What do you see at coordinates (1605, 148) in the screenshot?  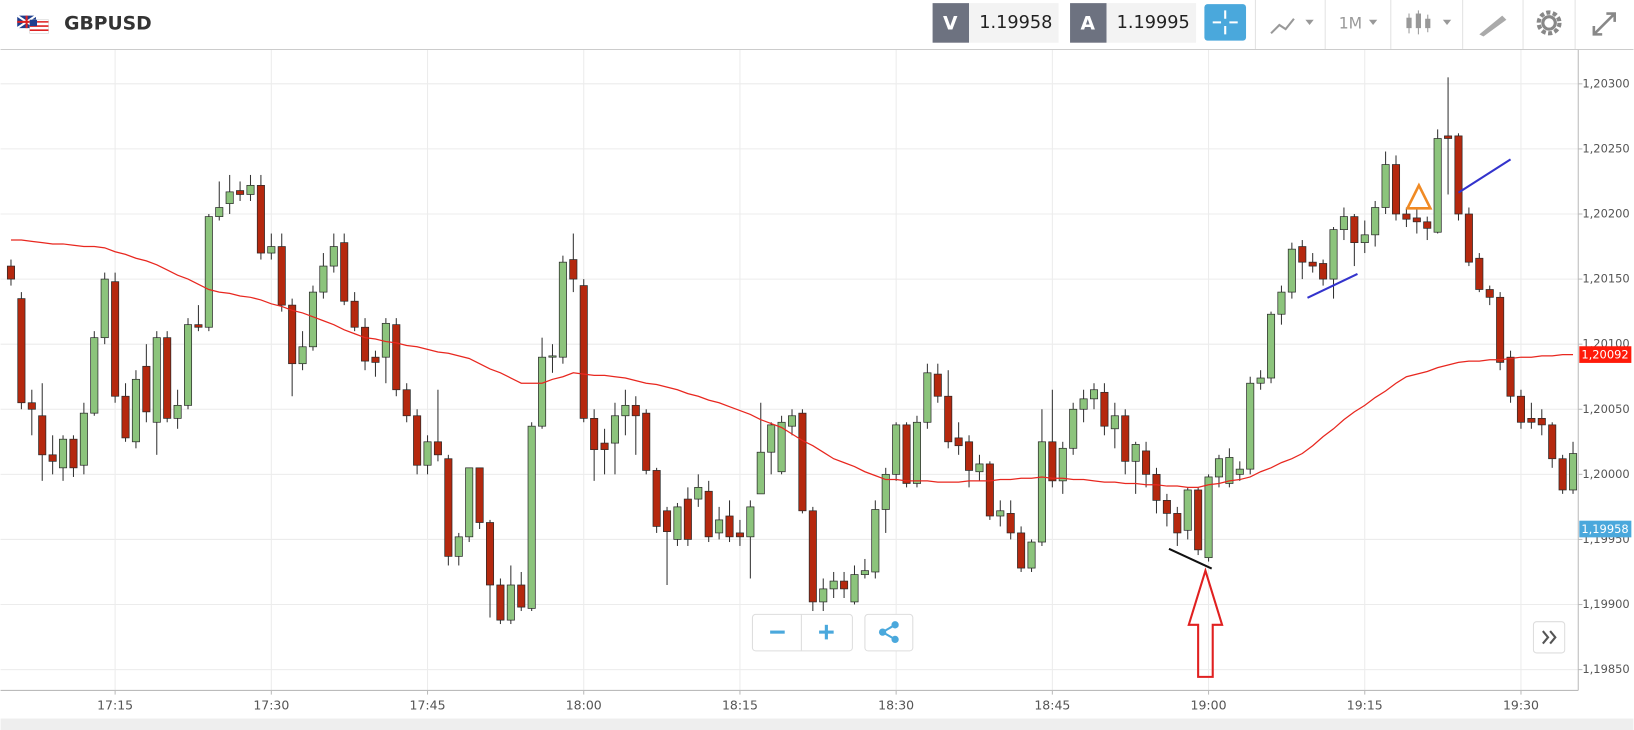 I see `y-tick-label: 1,20250` at bounding box center [1605, 148].